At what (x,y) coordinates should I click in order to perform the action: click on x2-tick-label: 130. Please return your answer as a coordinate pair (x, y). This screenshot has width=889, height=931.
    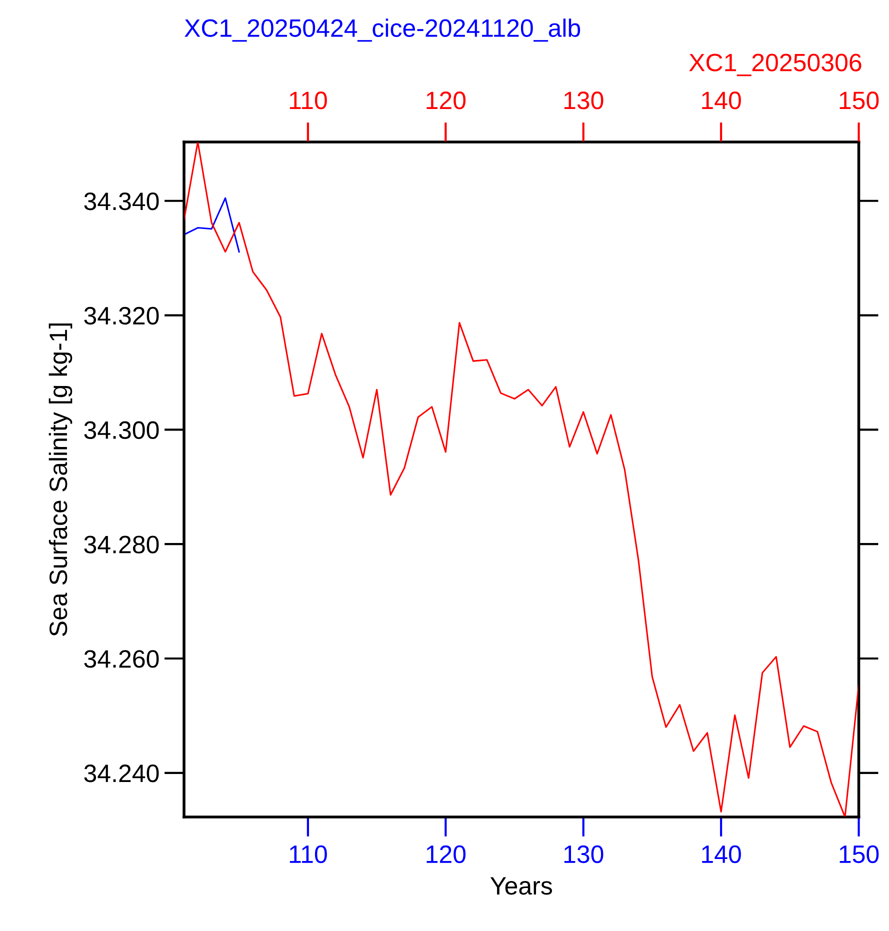
    Looking at the image, I should click on (584, 101).